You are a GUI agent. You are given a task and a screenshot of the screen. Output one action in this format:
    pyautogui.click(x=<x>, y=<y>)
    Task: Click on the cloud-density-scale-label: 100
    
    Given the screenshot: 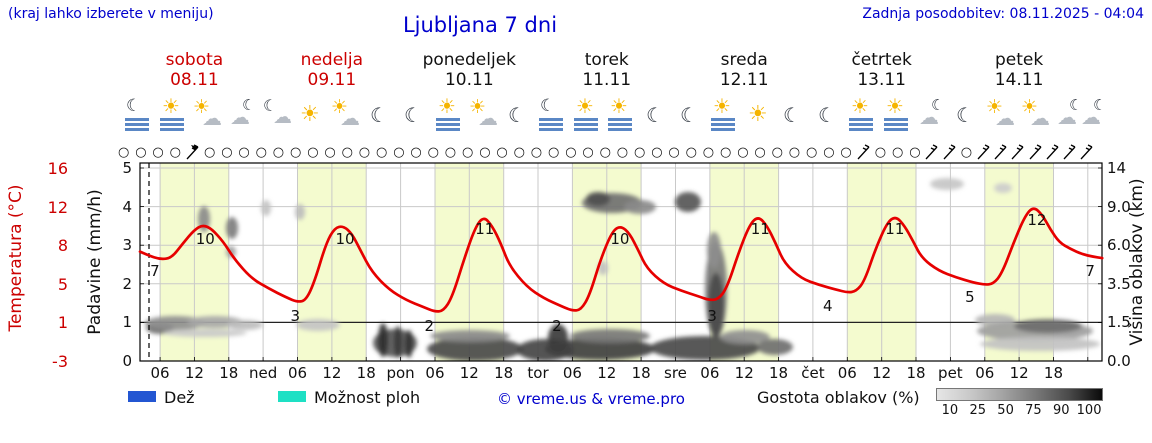 What is the action you would take?
    pyautogui.click(x=1089, y=410)
    